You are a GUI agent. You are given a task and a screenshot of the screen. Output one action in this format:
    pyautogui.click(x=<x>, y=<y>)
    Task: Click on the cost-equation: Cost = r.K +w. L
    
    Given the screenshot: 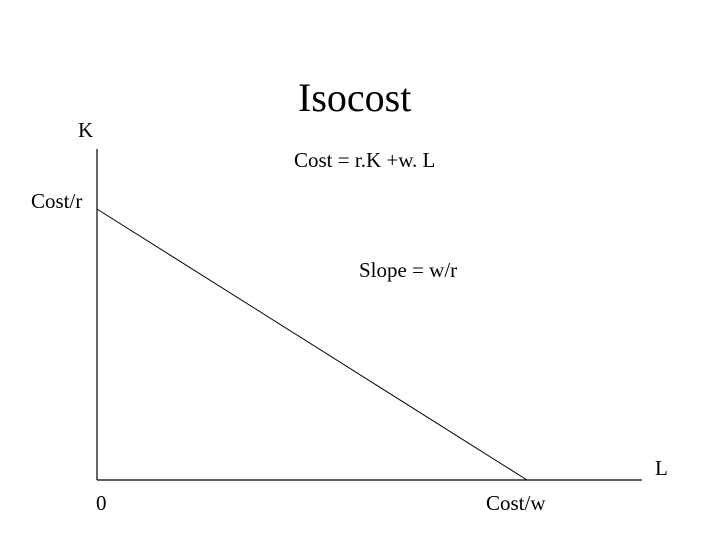 What is the action you would take?
    pyautogui.click(x=365, y=160)
    